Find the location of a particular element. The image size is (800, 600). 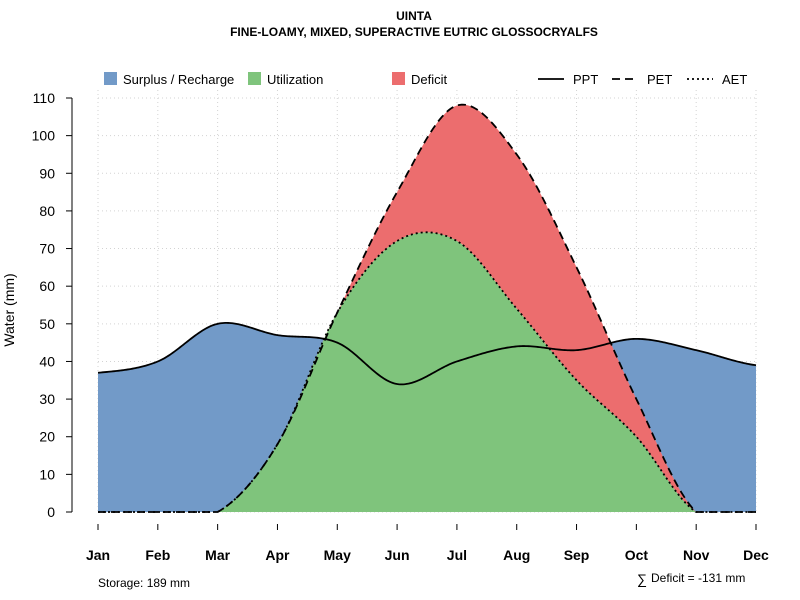

x-tick-label-nov: Nov is located at coordinates (696, 555).